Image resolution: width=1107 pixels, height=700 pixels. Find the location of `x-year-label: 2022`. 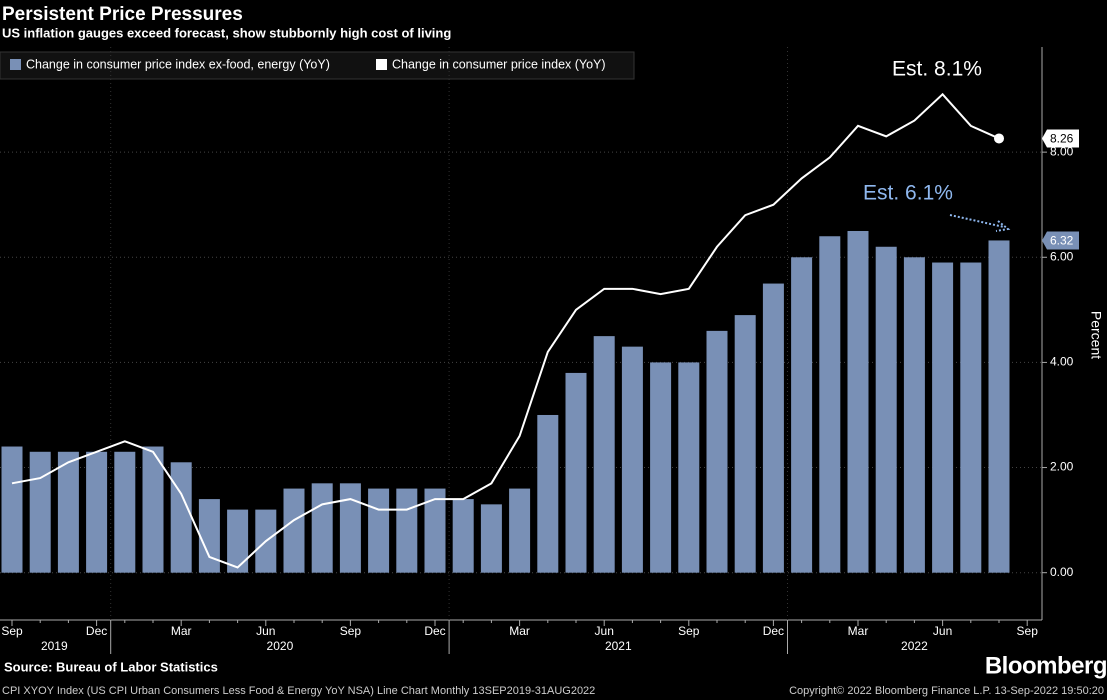

x-year-label: 2022 is located at coordinates (914, 646).